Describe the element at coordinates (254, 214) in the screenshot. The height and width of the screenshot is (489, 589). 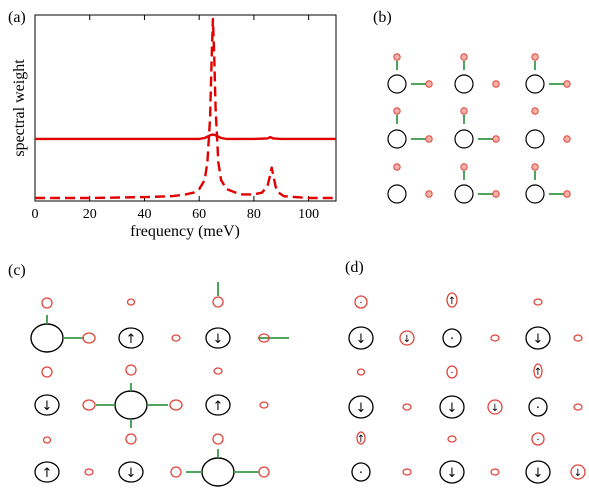
I see `x-tick-label: 80` at that location.